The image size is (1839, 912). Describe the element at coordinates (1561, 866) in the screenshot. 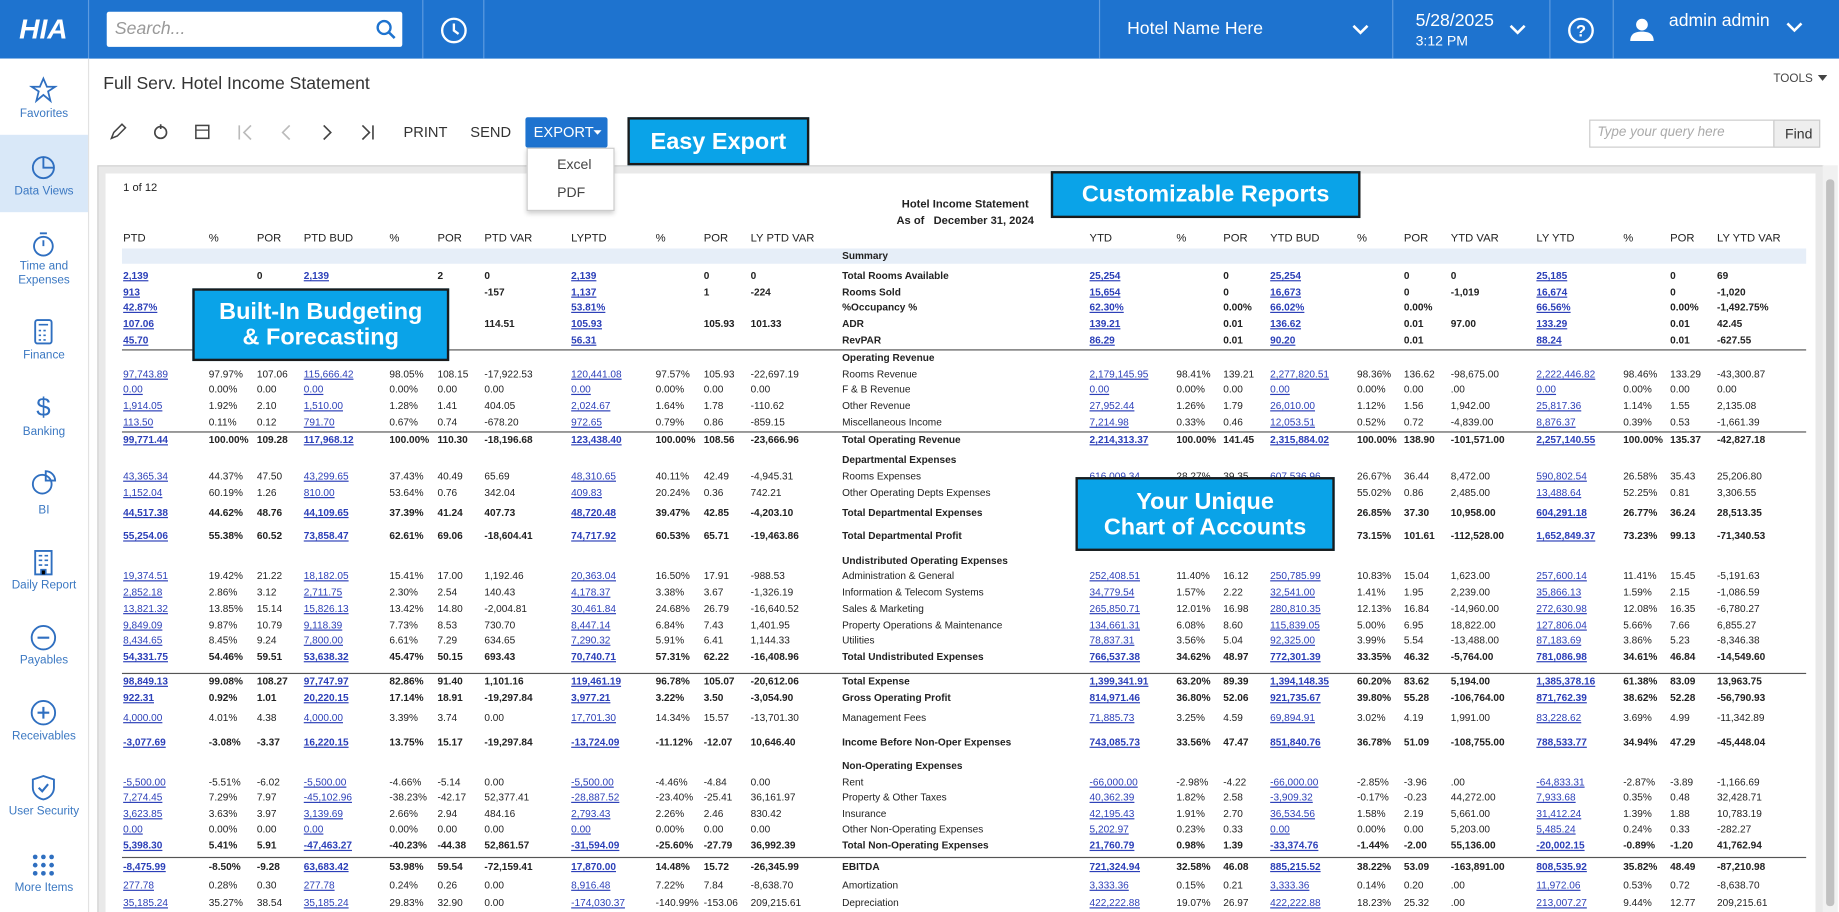

I see `amount-link: 808,535.92` at that location.